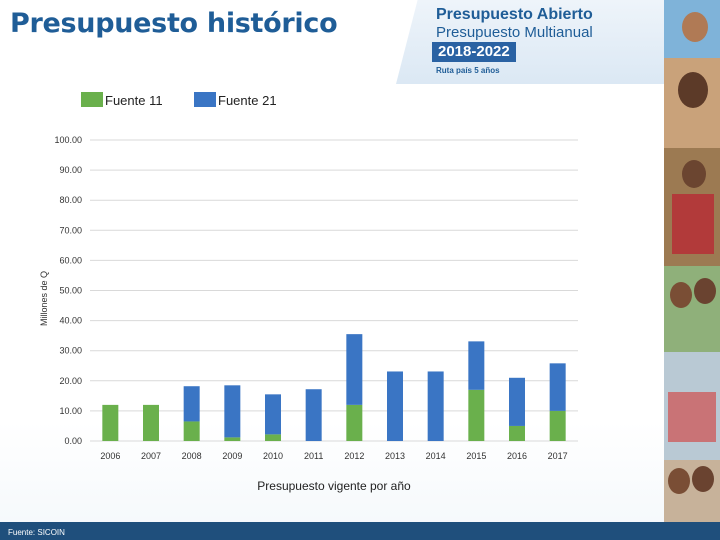 Image resolution: width=720 pixels, height=540 pixels. I want to click on brand-name: Presupuesto Abierto, so click(514, 14).